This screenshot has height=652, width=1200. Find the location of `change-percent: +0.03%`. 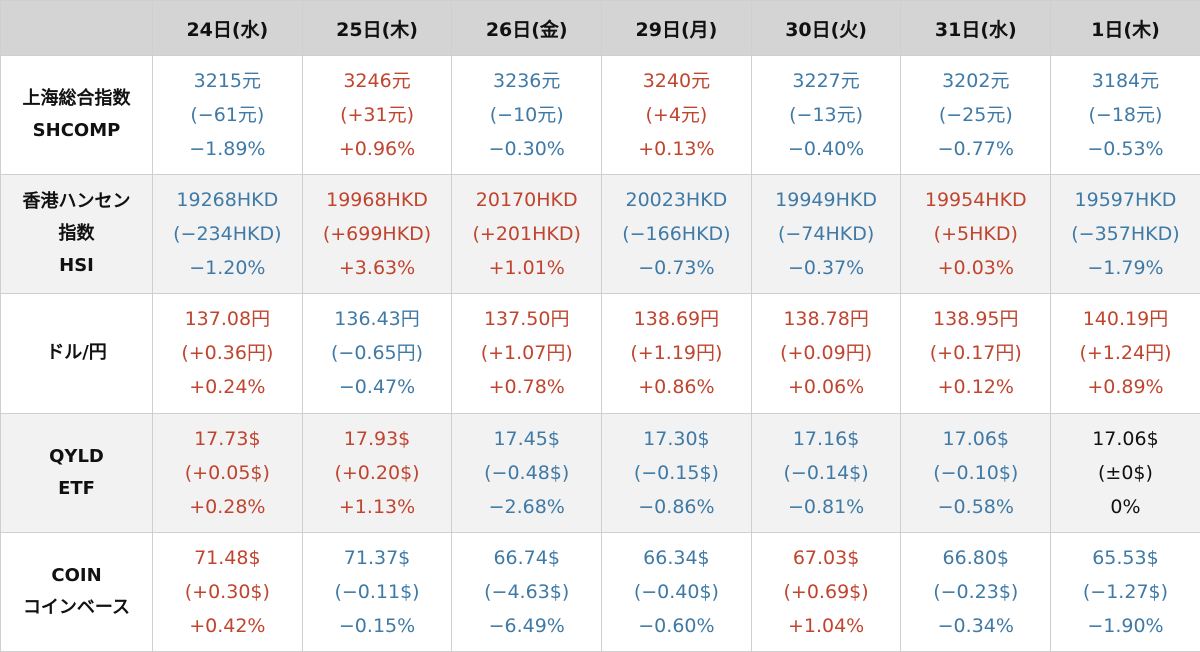

change-percent: +0.03% is located at coordinates (975, 268).